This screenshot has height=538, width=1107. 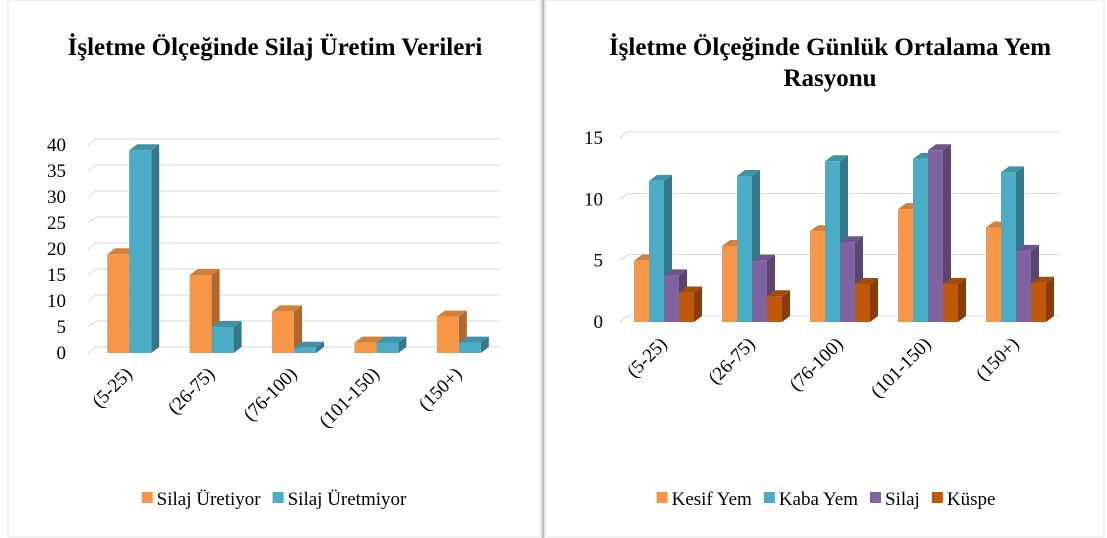 I want to click on chart-title: İşletme Ölçeğinde Silaj Üretim Verileri, so click(x=275, y=47).